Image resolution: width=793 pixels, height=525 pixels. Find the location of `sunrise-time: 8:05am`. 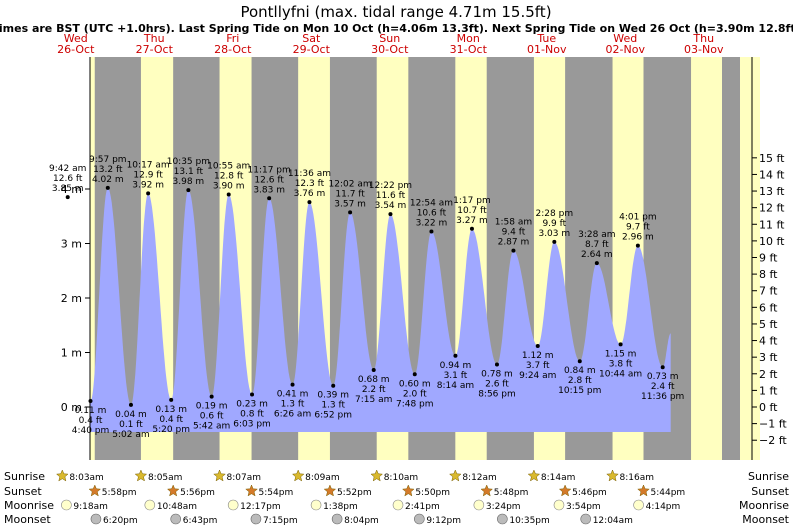

sunrise-time: 8:05am is located at coordinates (165, 478).